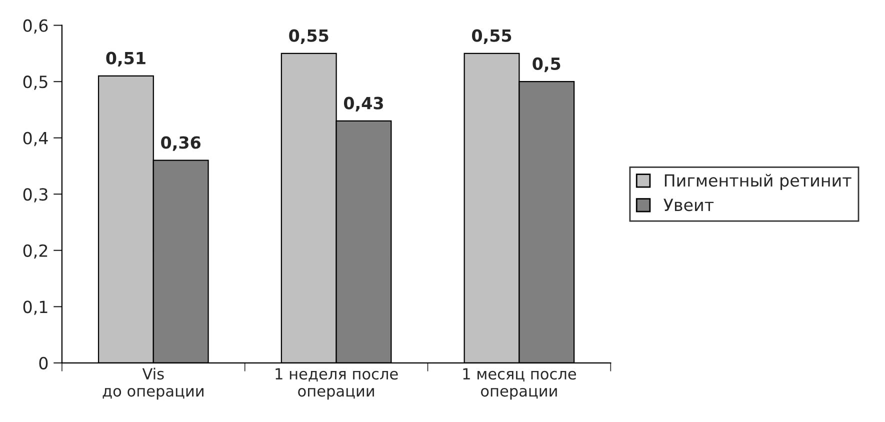 The height and width of the screenshot is (422, 885). Describe the element at coordinates (35, 195) in the screenshot. I see `y-tick-label: 0,3` at that location.